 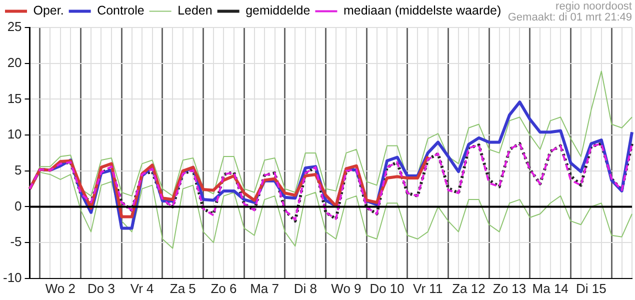 I want to click on y-tick-label: 5, so click(x=18, y=170).